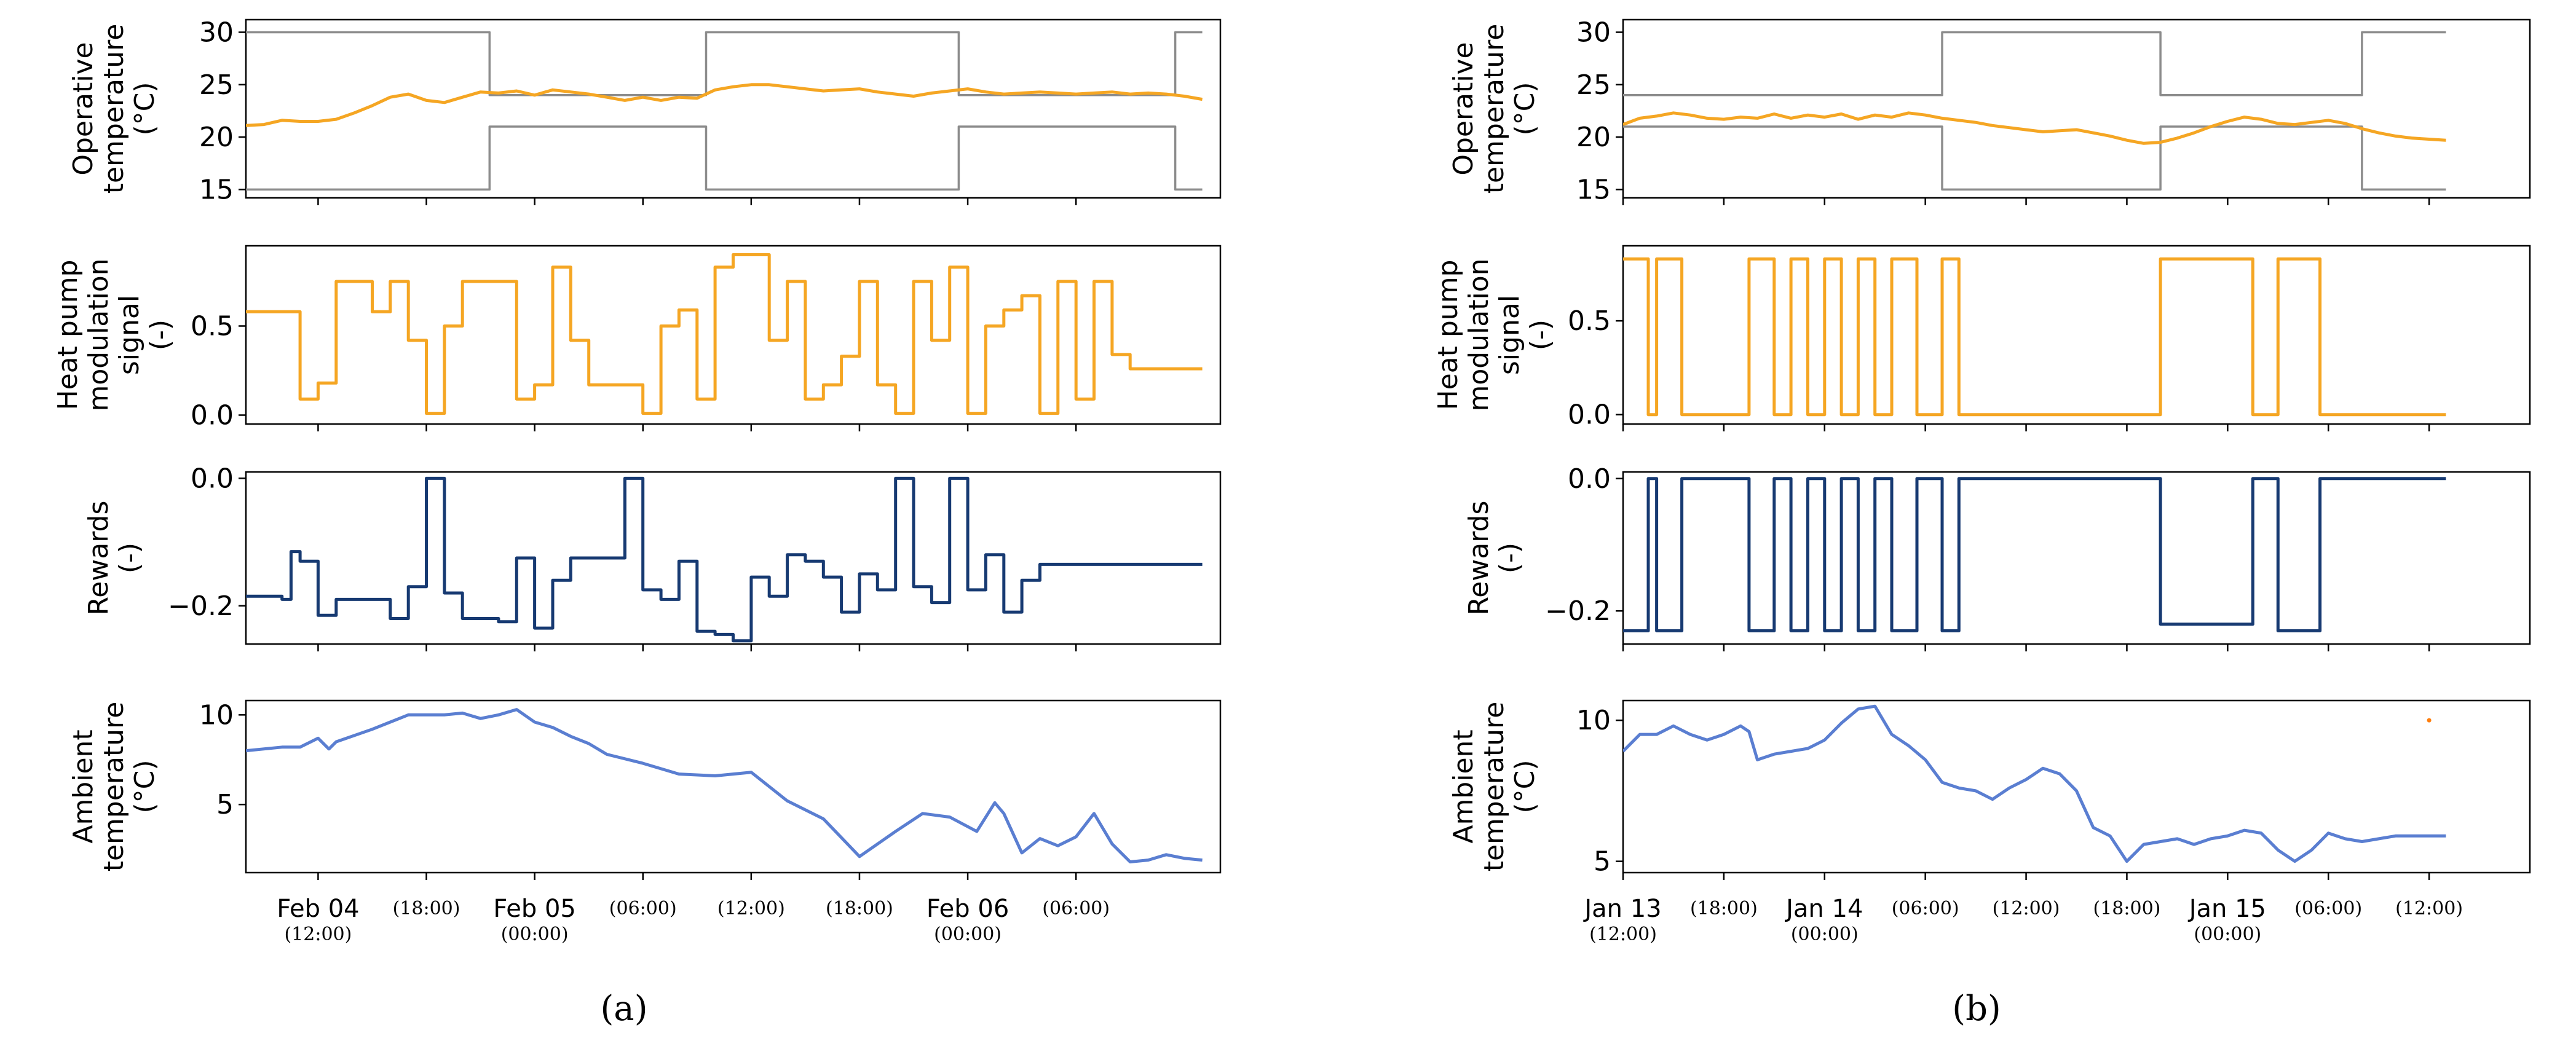 The width and height of the screenshot is (2576, 1041). I want to click on marker-point, so click(2429, 720).